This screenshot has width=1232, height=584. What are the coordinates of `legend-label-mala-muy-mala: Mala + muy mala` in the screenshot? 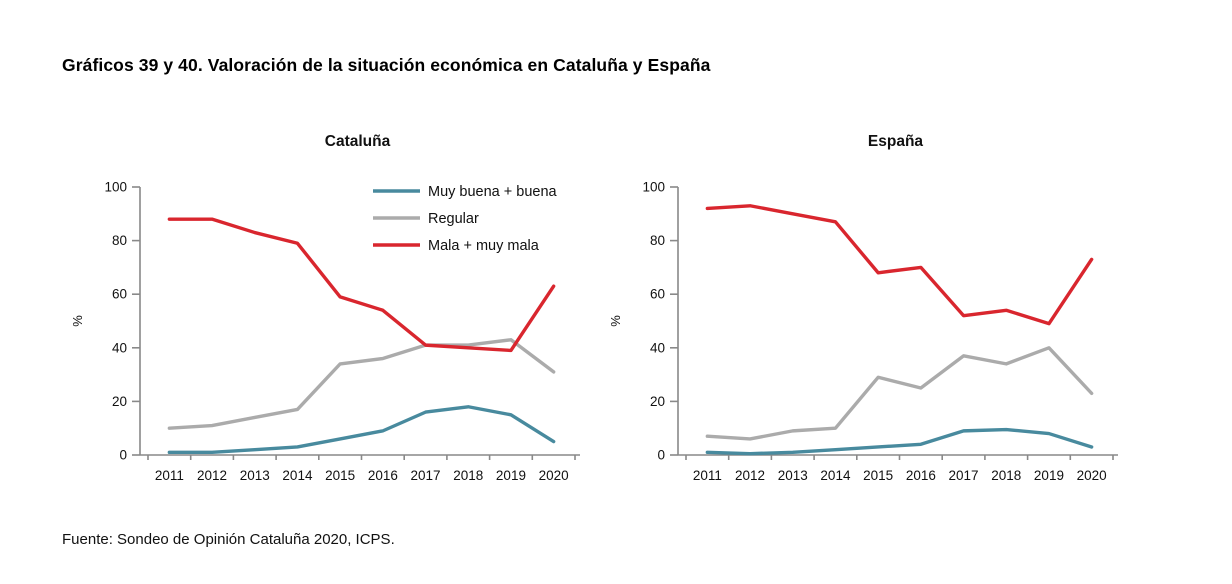 It's located at (484, 246).